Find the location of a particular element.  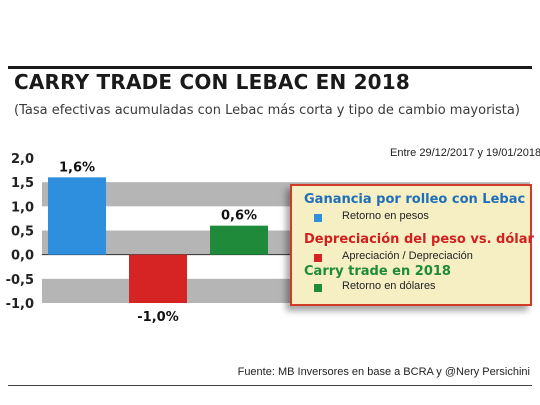

bar-value-label: -1,0% is located at coordinates (157, 317).